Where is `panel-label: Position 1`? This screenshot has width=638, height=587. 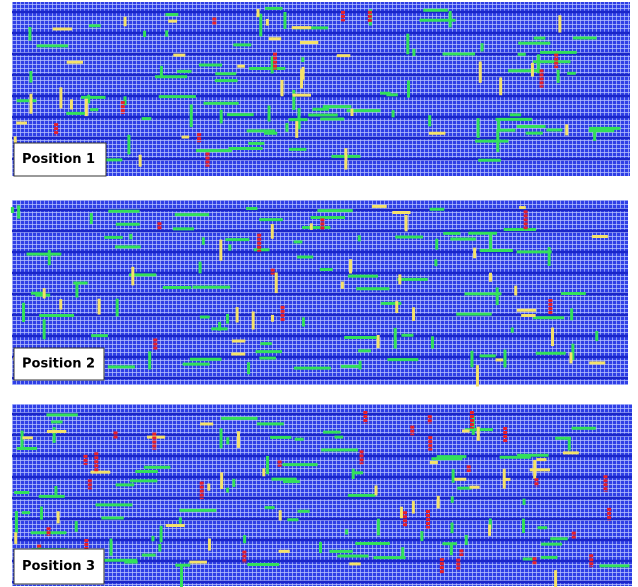
panel-label: Position 1 is located at coordinates (58, 159).